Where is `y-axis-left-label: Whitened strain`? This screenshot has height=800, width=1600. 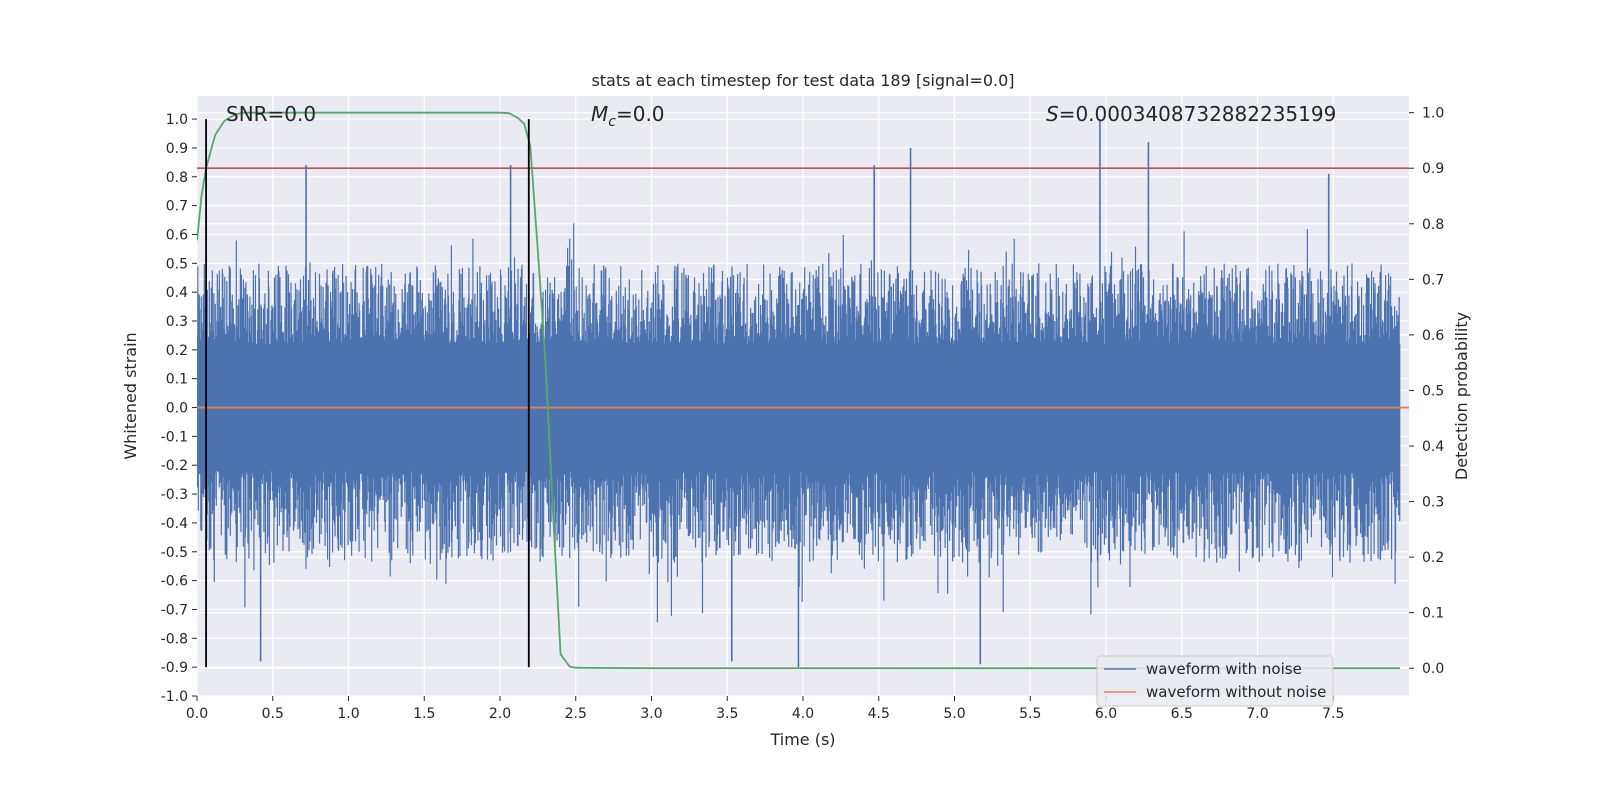 y-axis-left-label: Whitened strain is located at coordinates (130, 395).